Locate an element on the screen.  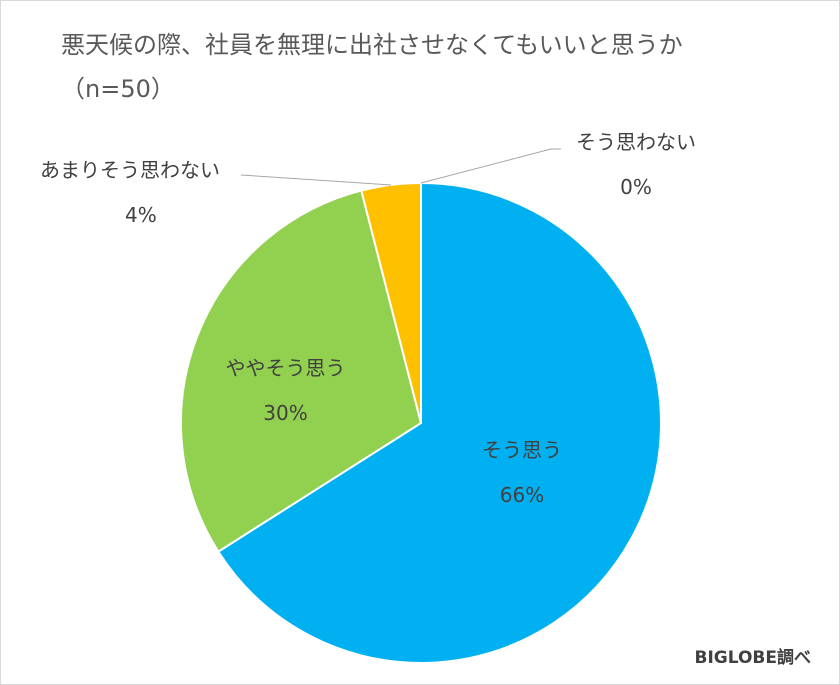
chart-subtitle: （n=50） is located at coordinates (118, 89).